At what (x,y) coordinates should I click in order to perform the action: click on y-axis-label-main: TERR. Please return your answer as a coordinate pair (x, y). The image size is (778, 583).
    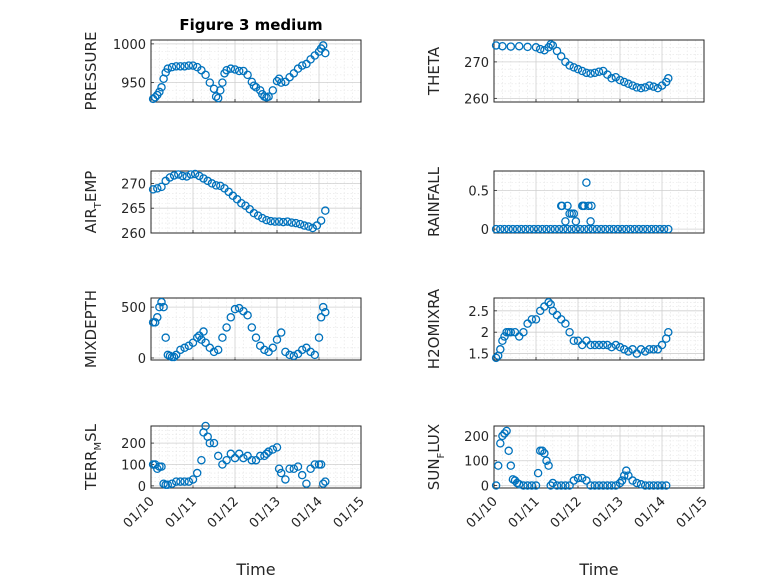
    Looking at the image, I should click on (91, 471).